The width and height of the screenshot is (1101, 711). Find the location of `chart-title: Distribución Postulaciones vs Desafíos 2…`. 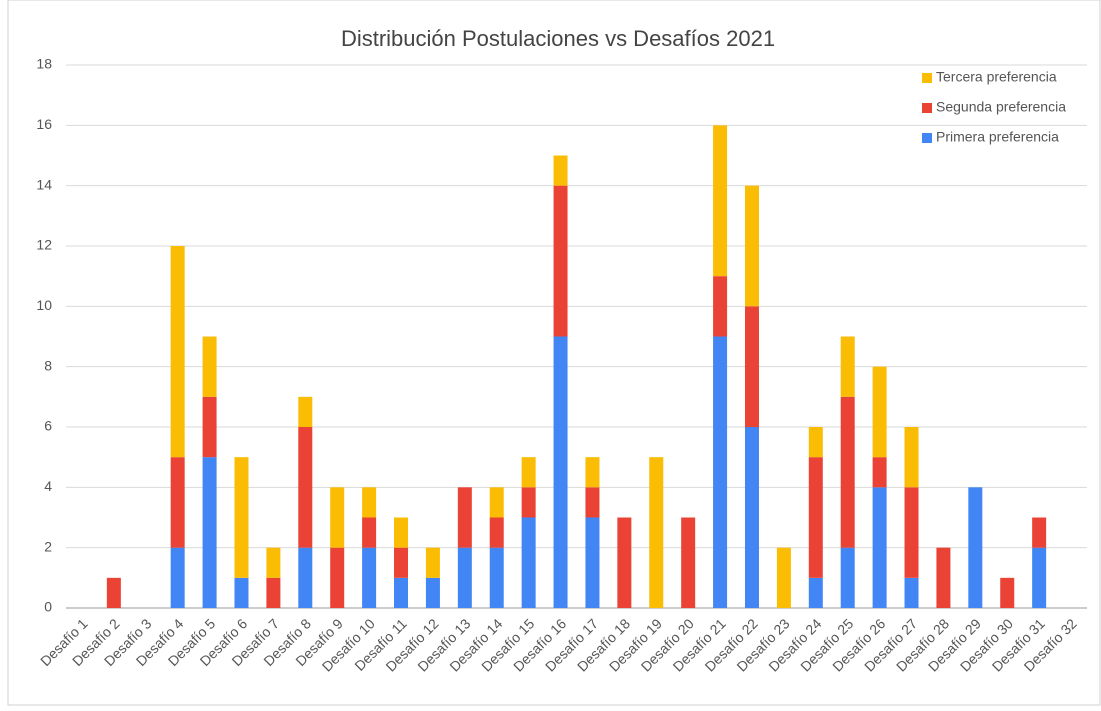

chart-title: Distribución Postulaciones vs Desafíos 2… is located at coordinates (558, 38).